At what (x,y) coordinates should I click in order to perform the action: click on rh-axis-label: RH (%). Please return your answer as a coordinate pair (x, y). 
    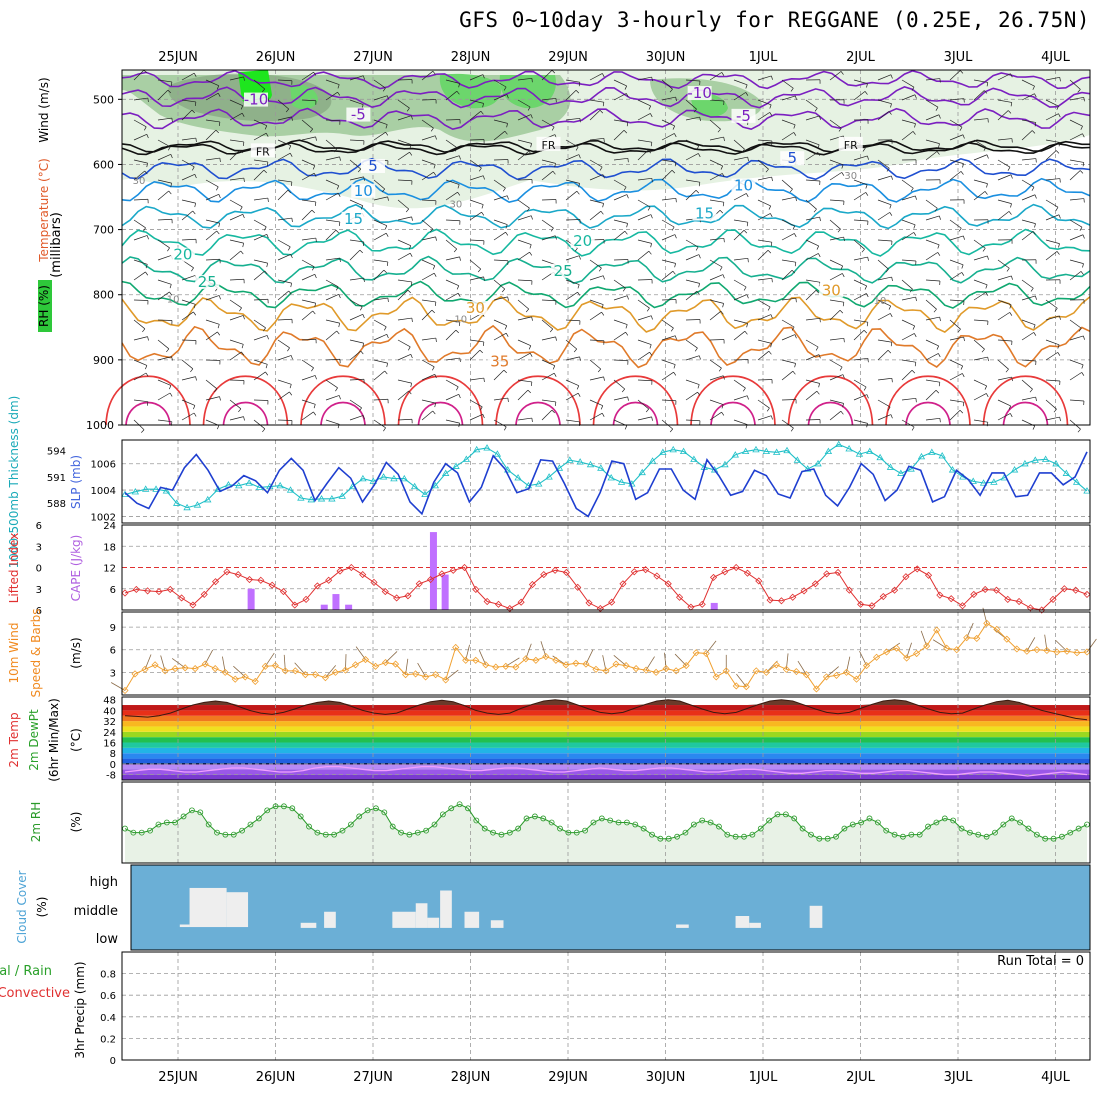
    Looking at the image, I should click on (44, 306).